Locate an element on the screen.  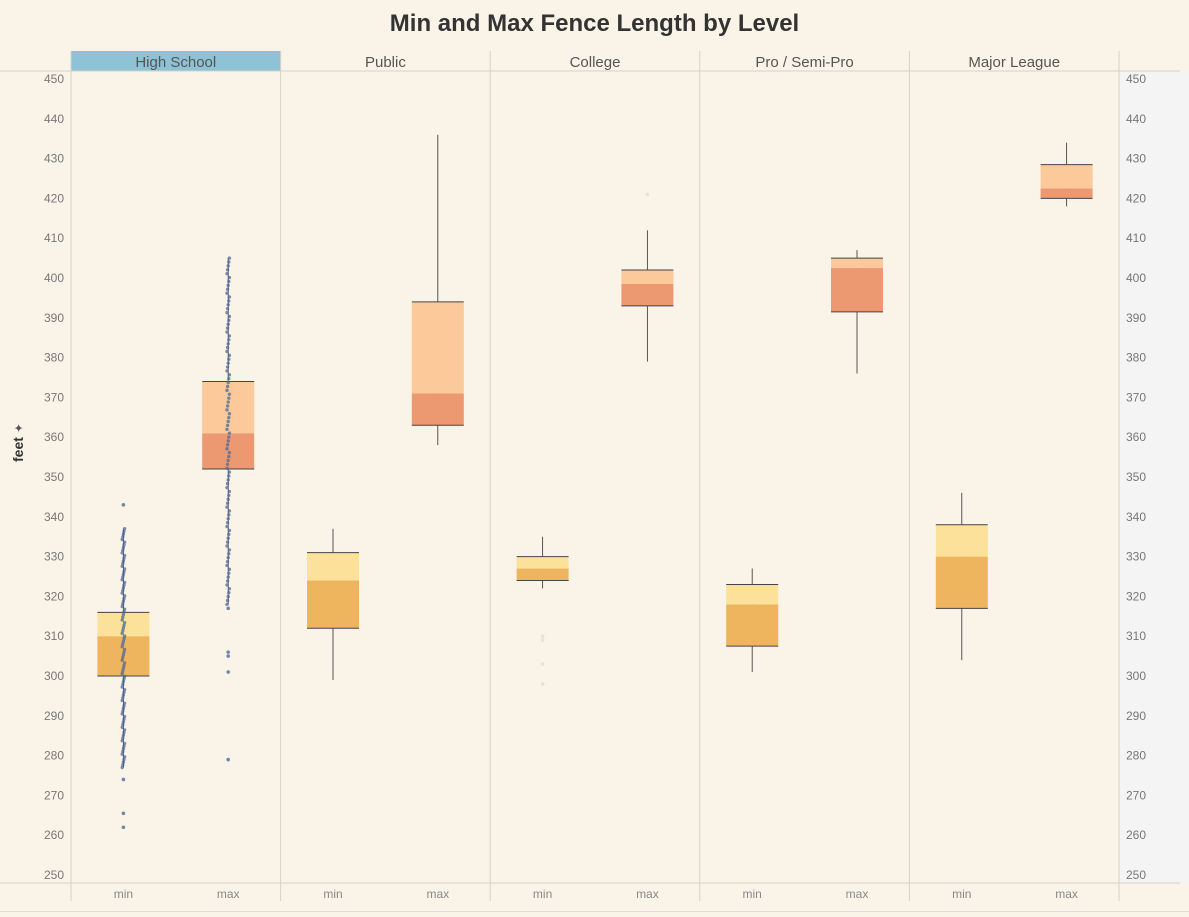
right-gutter is located at coordinates (1154, 477).